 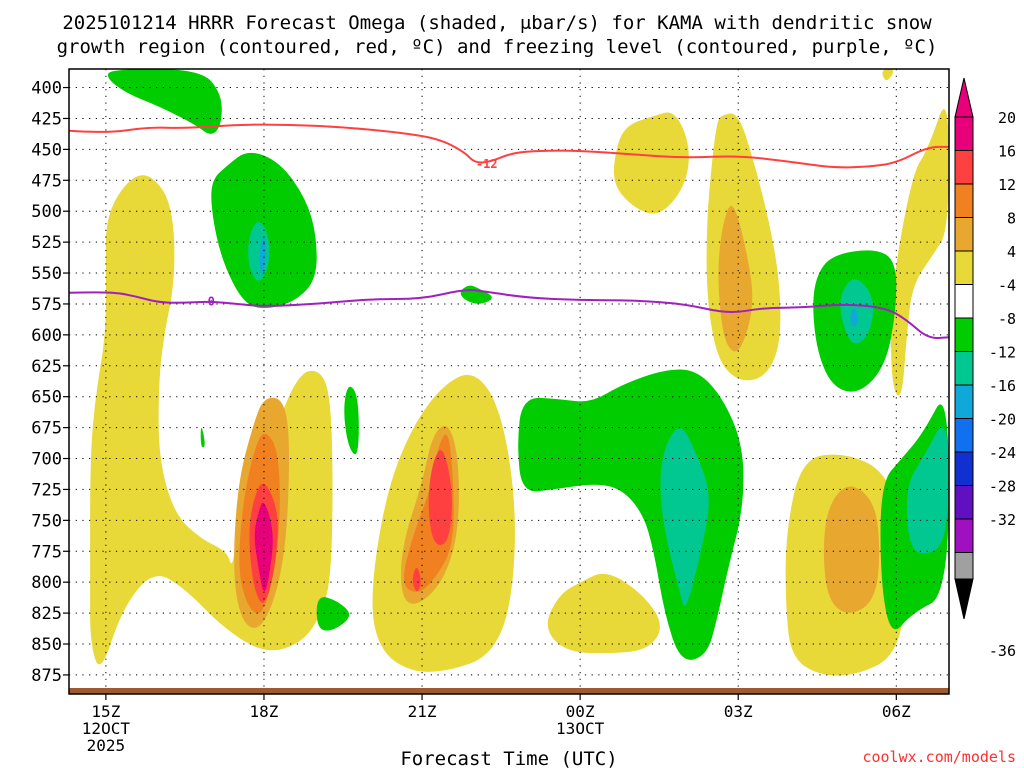 What do you see at coordinates (1011, 252) in the screenshot?
I see `colorbar-label-4: 4` at bounding box center [1011, 252].